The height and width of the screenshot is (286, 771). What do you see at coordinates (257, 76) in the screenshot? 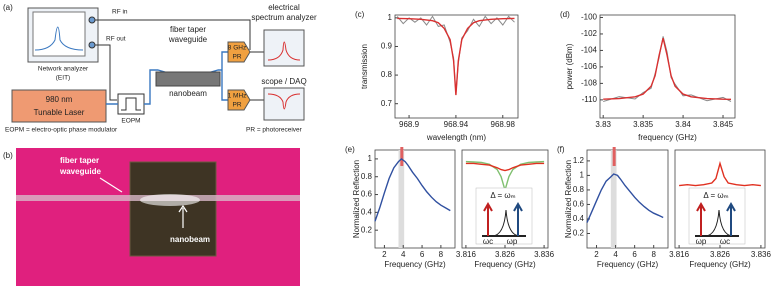
I see `cable` at bounding box center [257, 76].